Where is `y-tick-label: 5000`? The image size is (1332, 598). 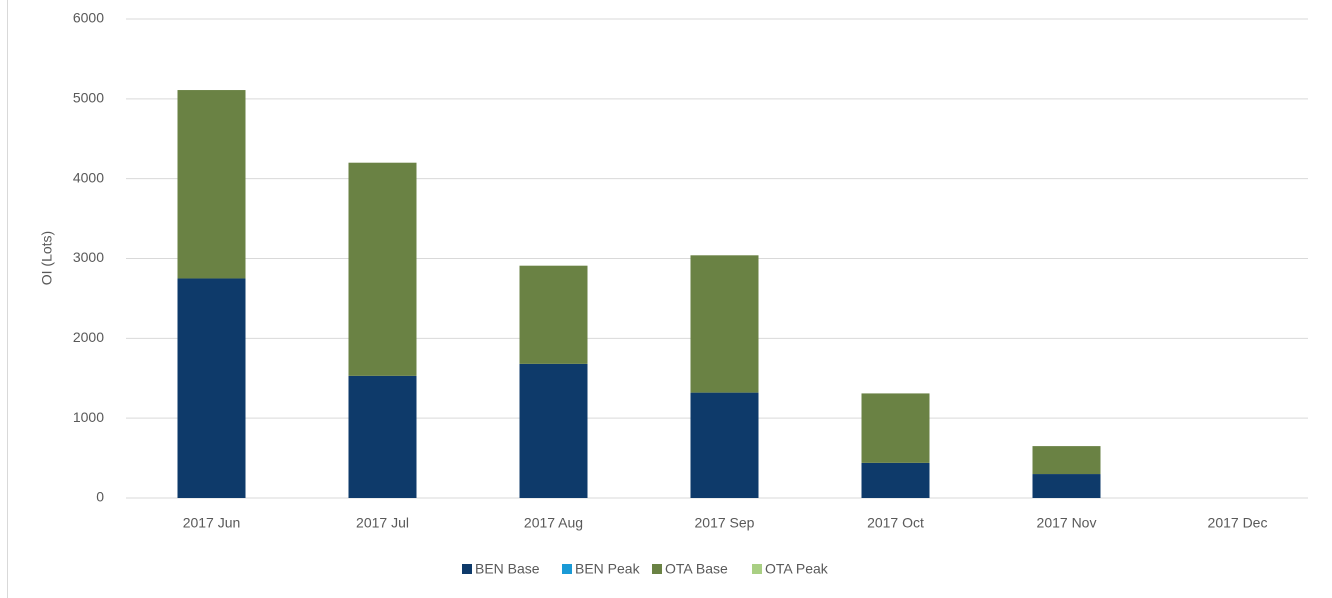 y-tick-label: 5000 is located at coordinates (88, 98).